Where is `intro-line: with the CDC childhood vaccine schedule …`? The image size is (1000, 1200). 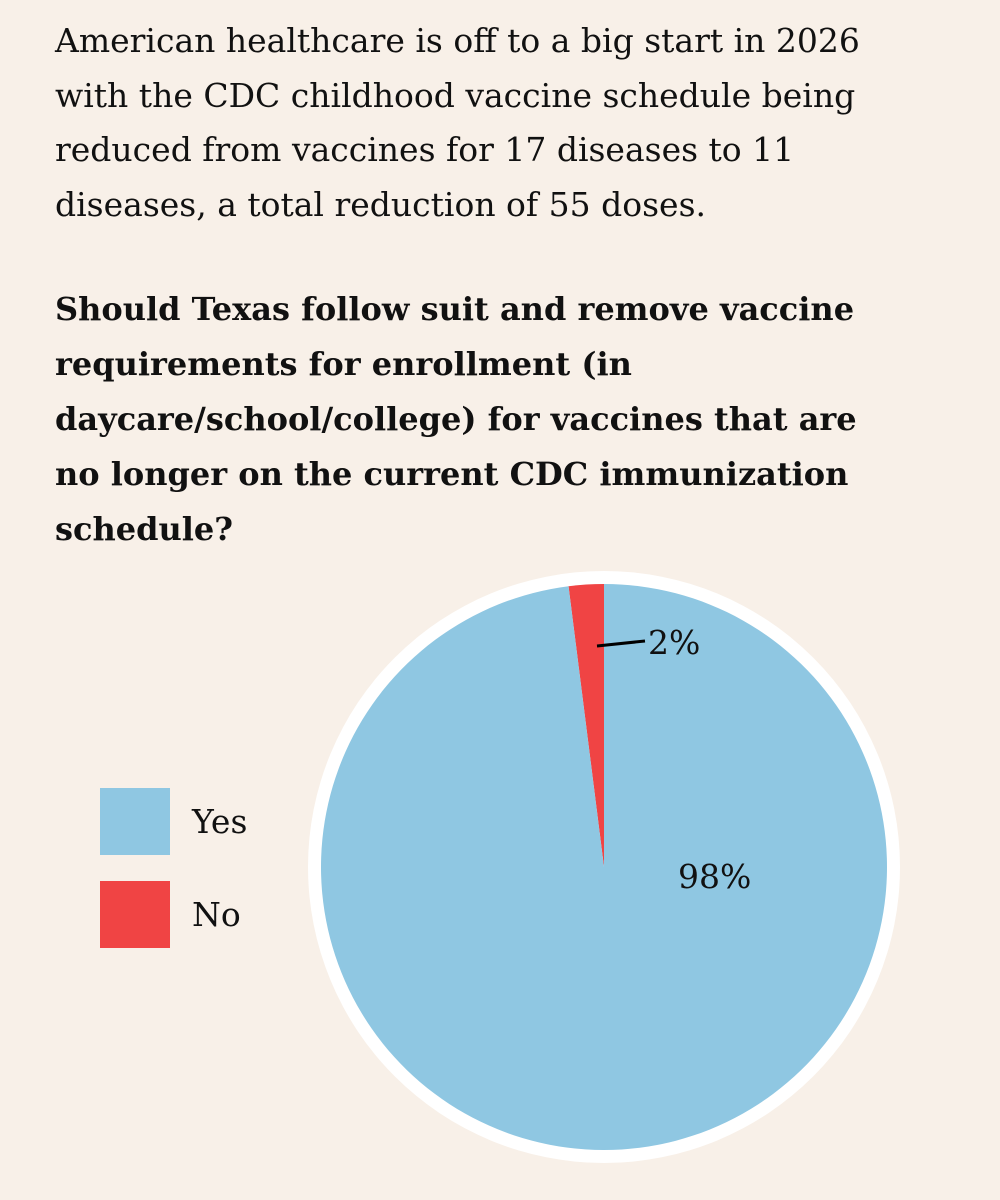
intro-line: with the CDC childhood vaccine schedule … is located at coordinates (455, 95).